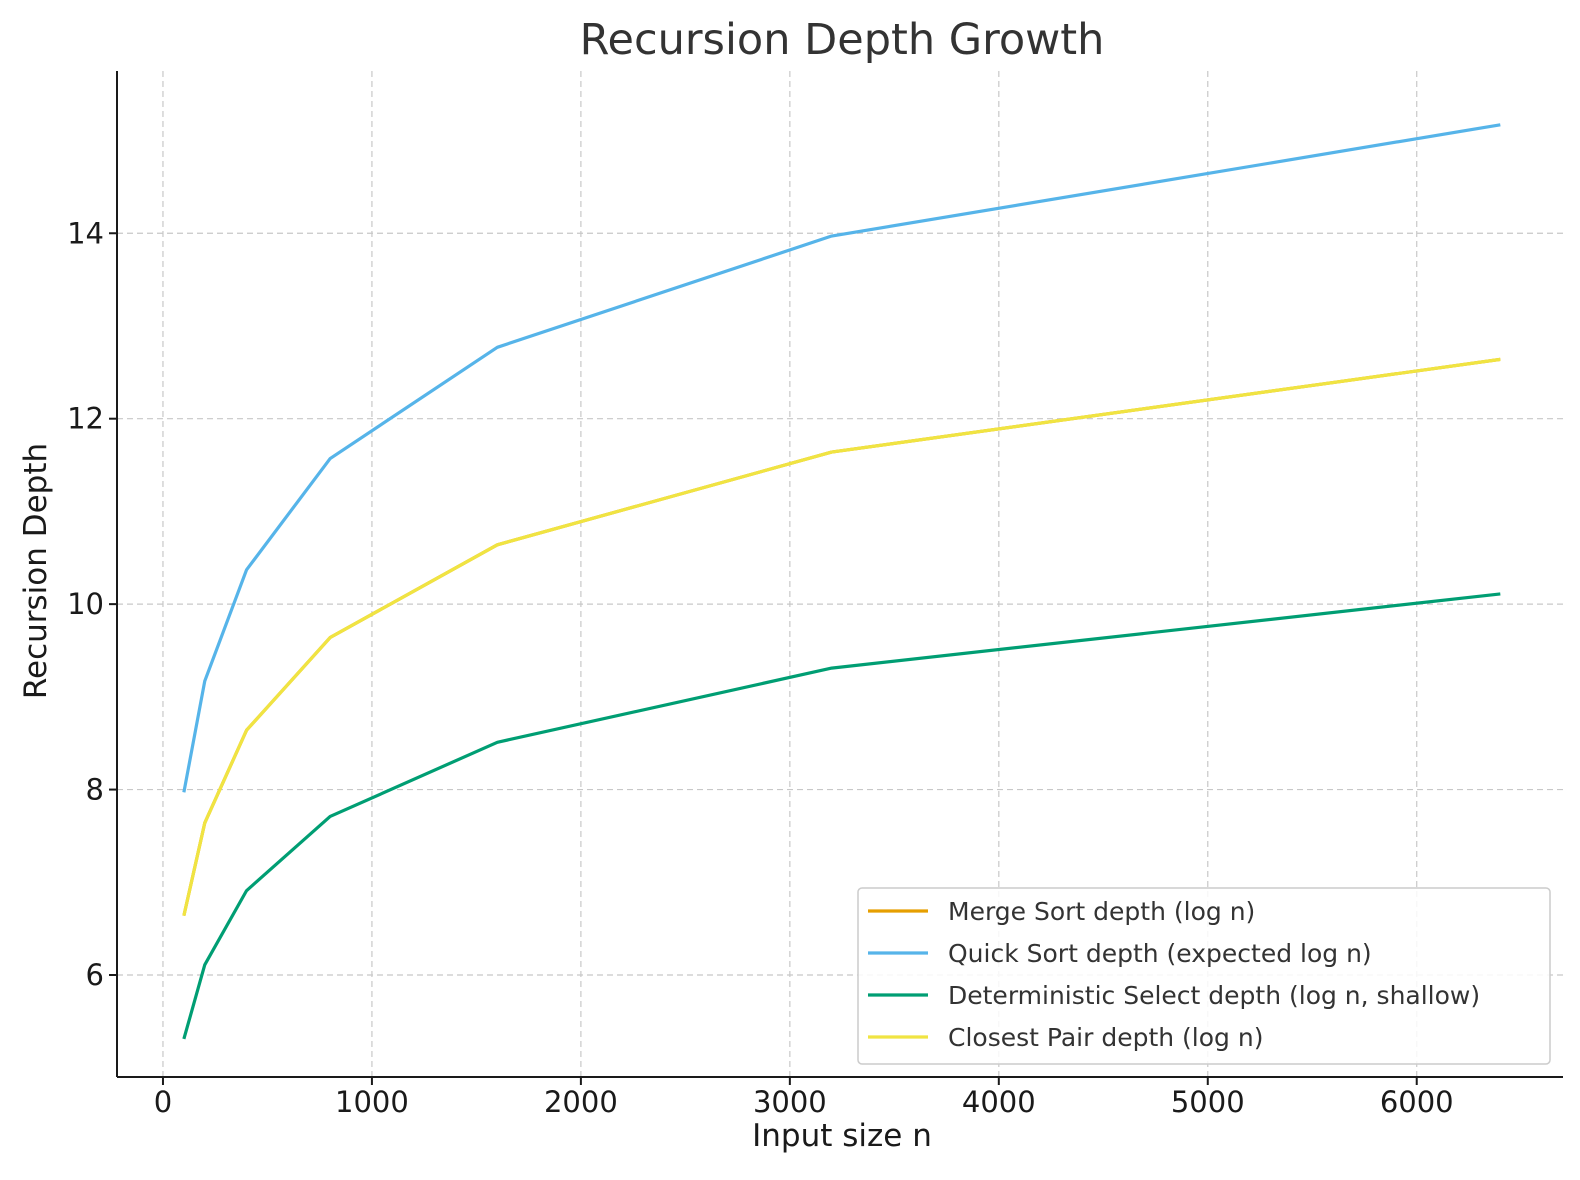 The width and height of the screenshot is (1580, 1180). I want to click on y-tick-label: 6, so click(95, 975).